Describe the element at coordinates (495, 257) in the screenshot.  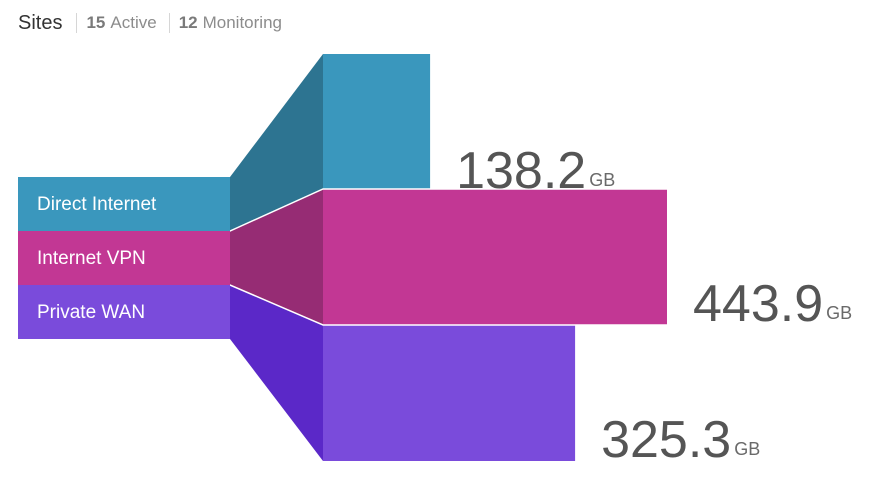
I see `bar-internet-vpn` at that location.